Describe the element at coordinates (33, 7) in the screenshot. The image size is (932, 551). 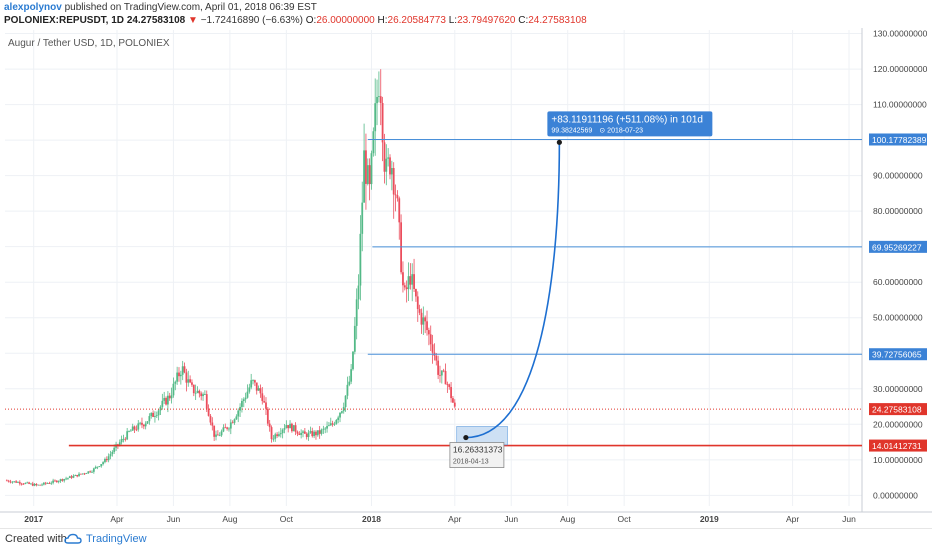
I see `author-link: alexpolynov` at that location.